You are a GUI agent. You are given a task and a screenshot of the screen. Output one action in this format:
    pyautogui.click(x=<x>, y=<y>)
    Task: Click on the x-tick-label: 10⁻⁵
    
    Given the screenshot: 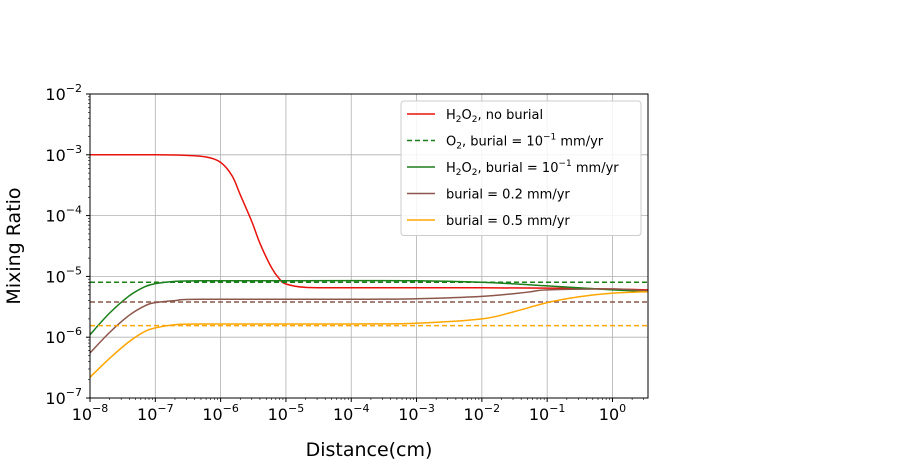 What is the action you would take?
    pyautogui.click(x=286, y=413)
    